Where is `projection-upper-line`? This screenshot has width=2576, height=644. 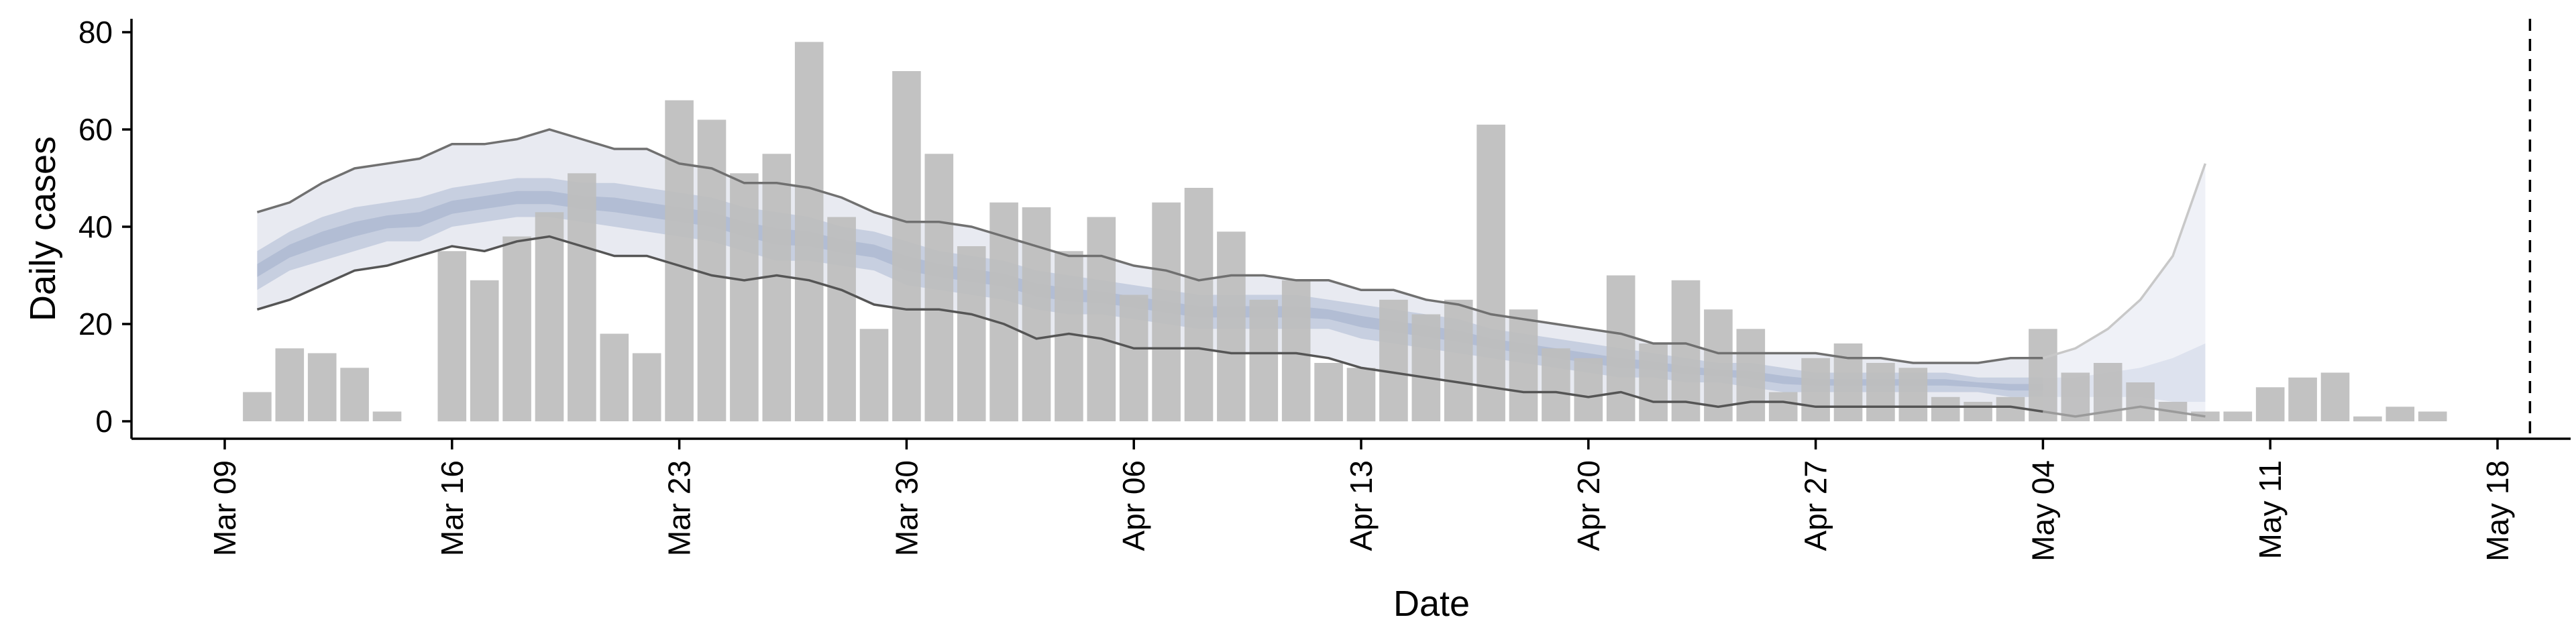
projection-upper-line is located at coordinates (2124, 261).